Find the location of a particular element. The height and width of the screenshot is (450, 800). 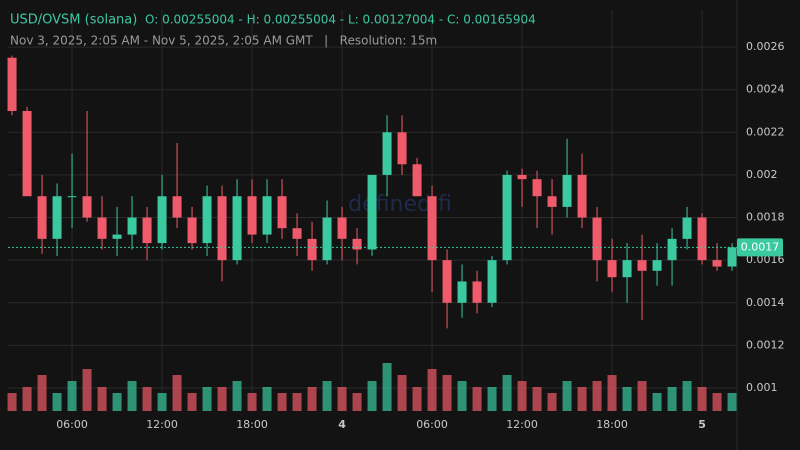

y-tick-label: 0.0022 is located at coordinates (765, 131).